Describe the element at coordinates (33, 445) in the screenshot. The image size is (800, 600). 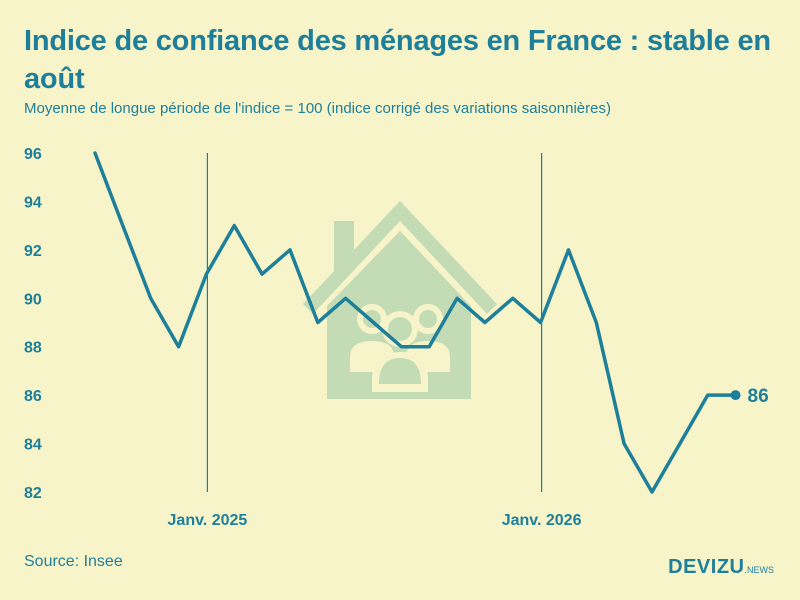
I see `y-tick-label: 84` at that location.